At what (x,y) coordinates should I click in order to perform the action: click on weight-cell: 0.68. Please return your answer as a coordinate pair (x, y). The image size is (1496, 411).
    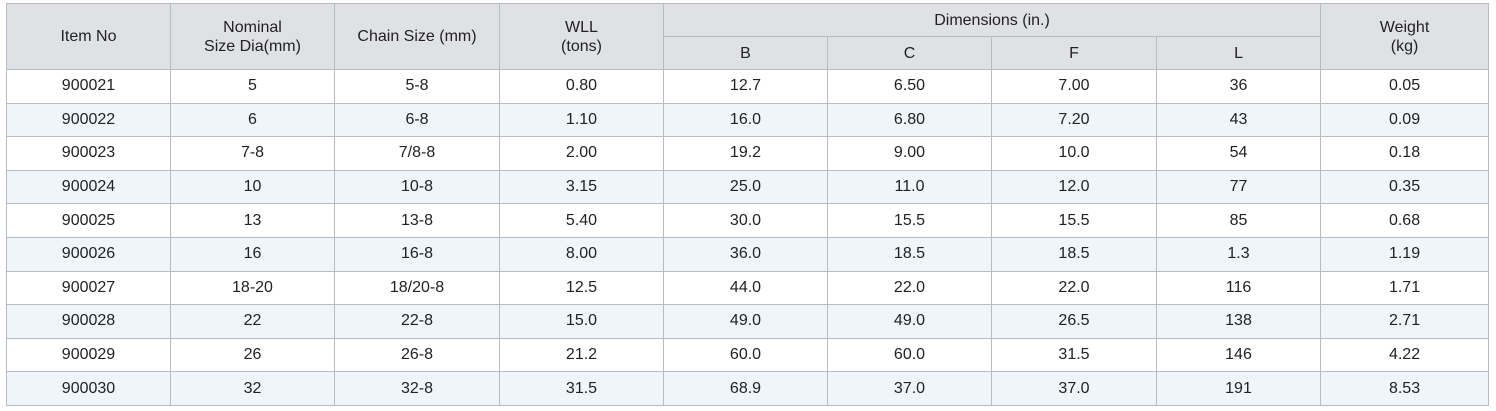
    Looking at the image, I should click on (1405, 220).